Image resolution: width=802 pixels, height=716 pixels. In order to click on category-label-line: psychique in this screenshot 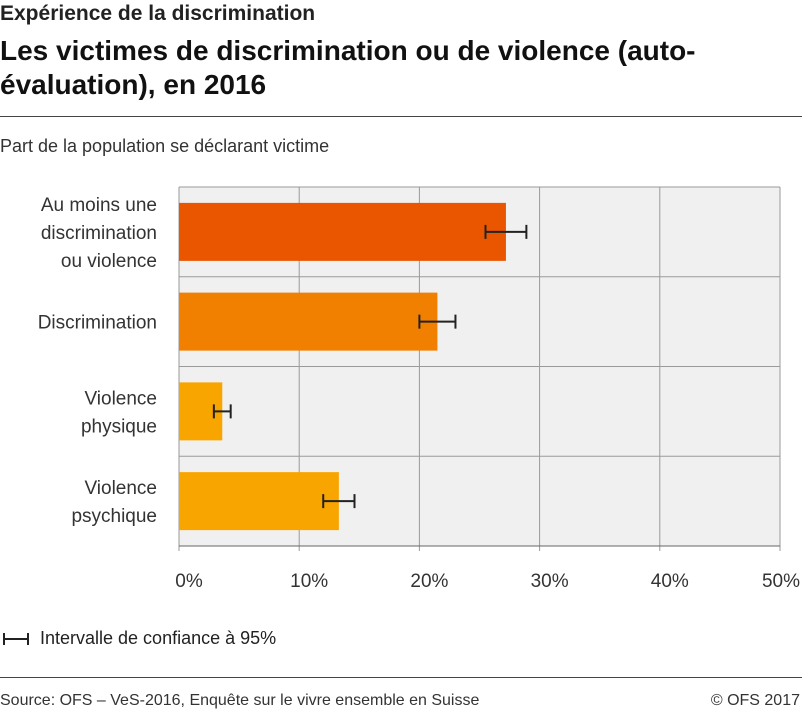, I will do `click(114, 516)`.